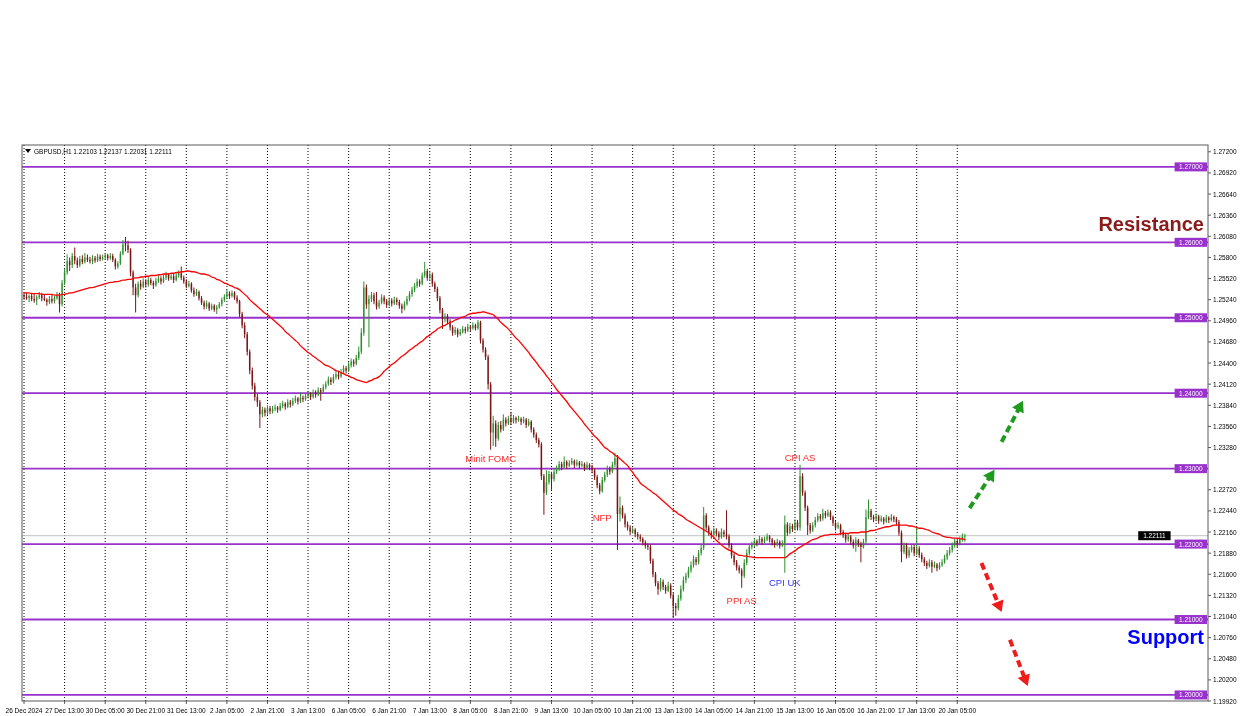 The image size is (1250, 716). Describe the element at coordinates (491, 458) in the screenshot. I see `annotation: Minit FOMC` at that location.